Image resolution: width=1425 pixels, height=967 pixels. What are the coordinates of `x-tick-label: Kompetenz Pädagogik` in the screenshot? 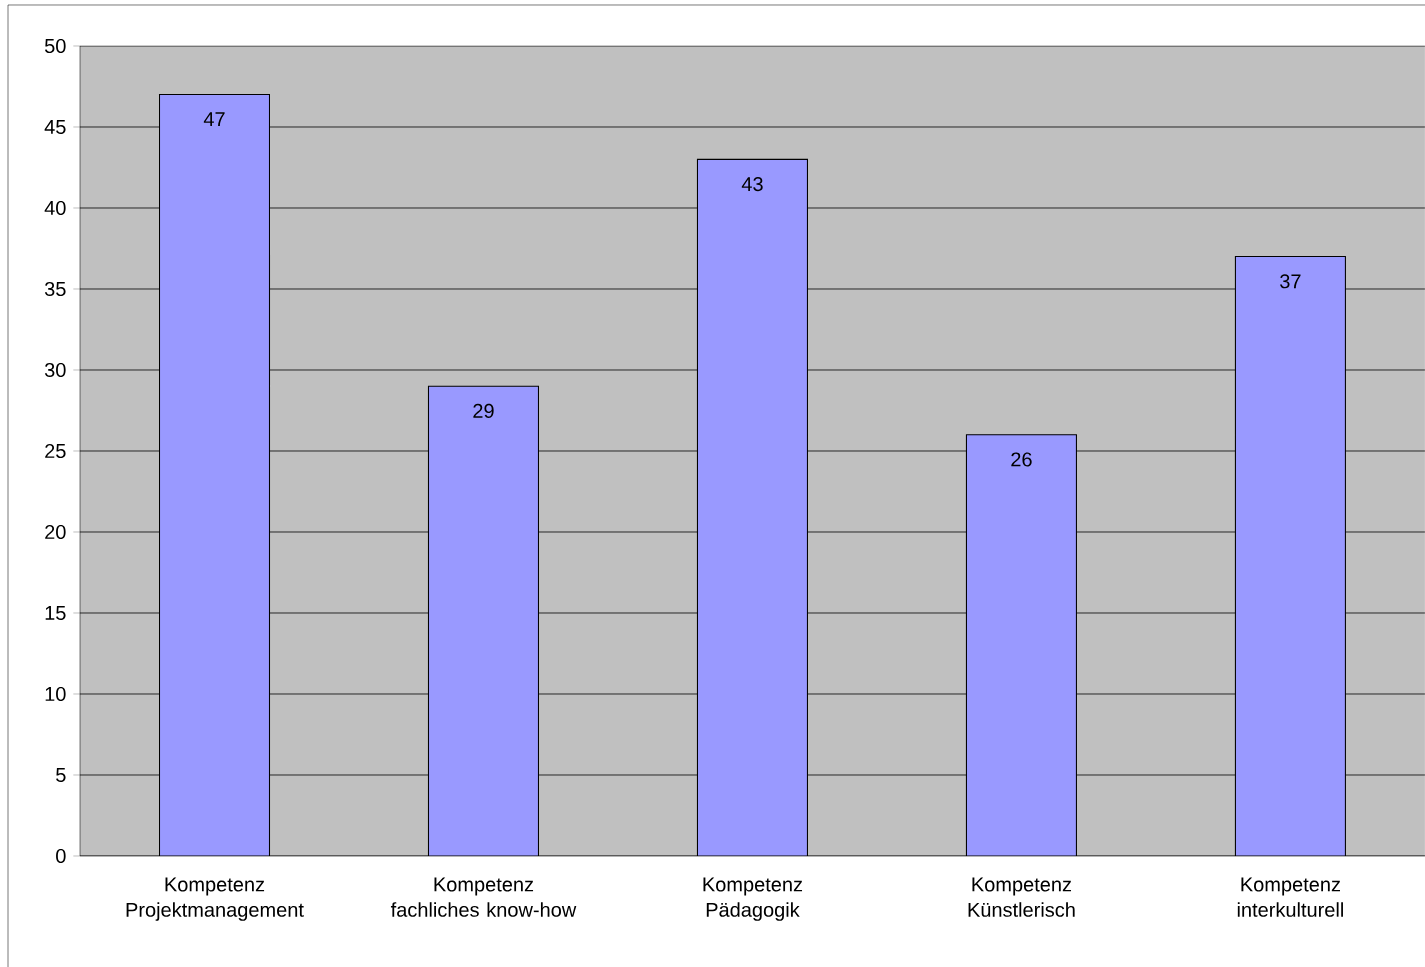 It's located at (753, 899).